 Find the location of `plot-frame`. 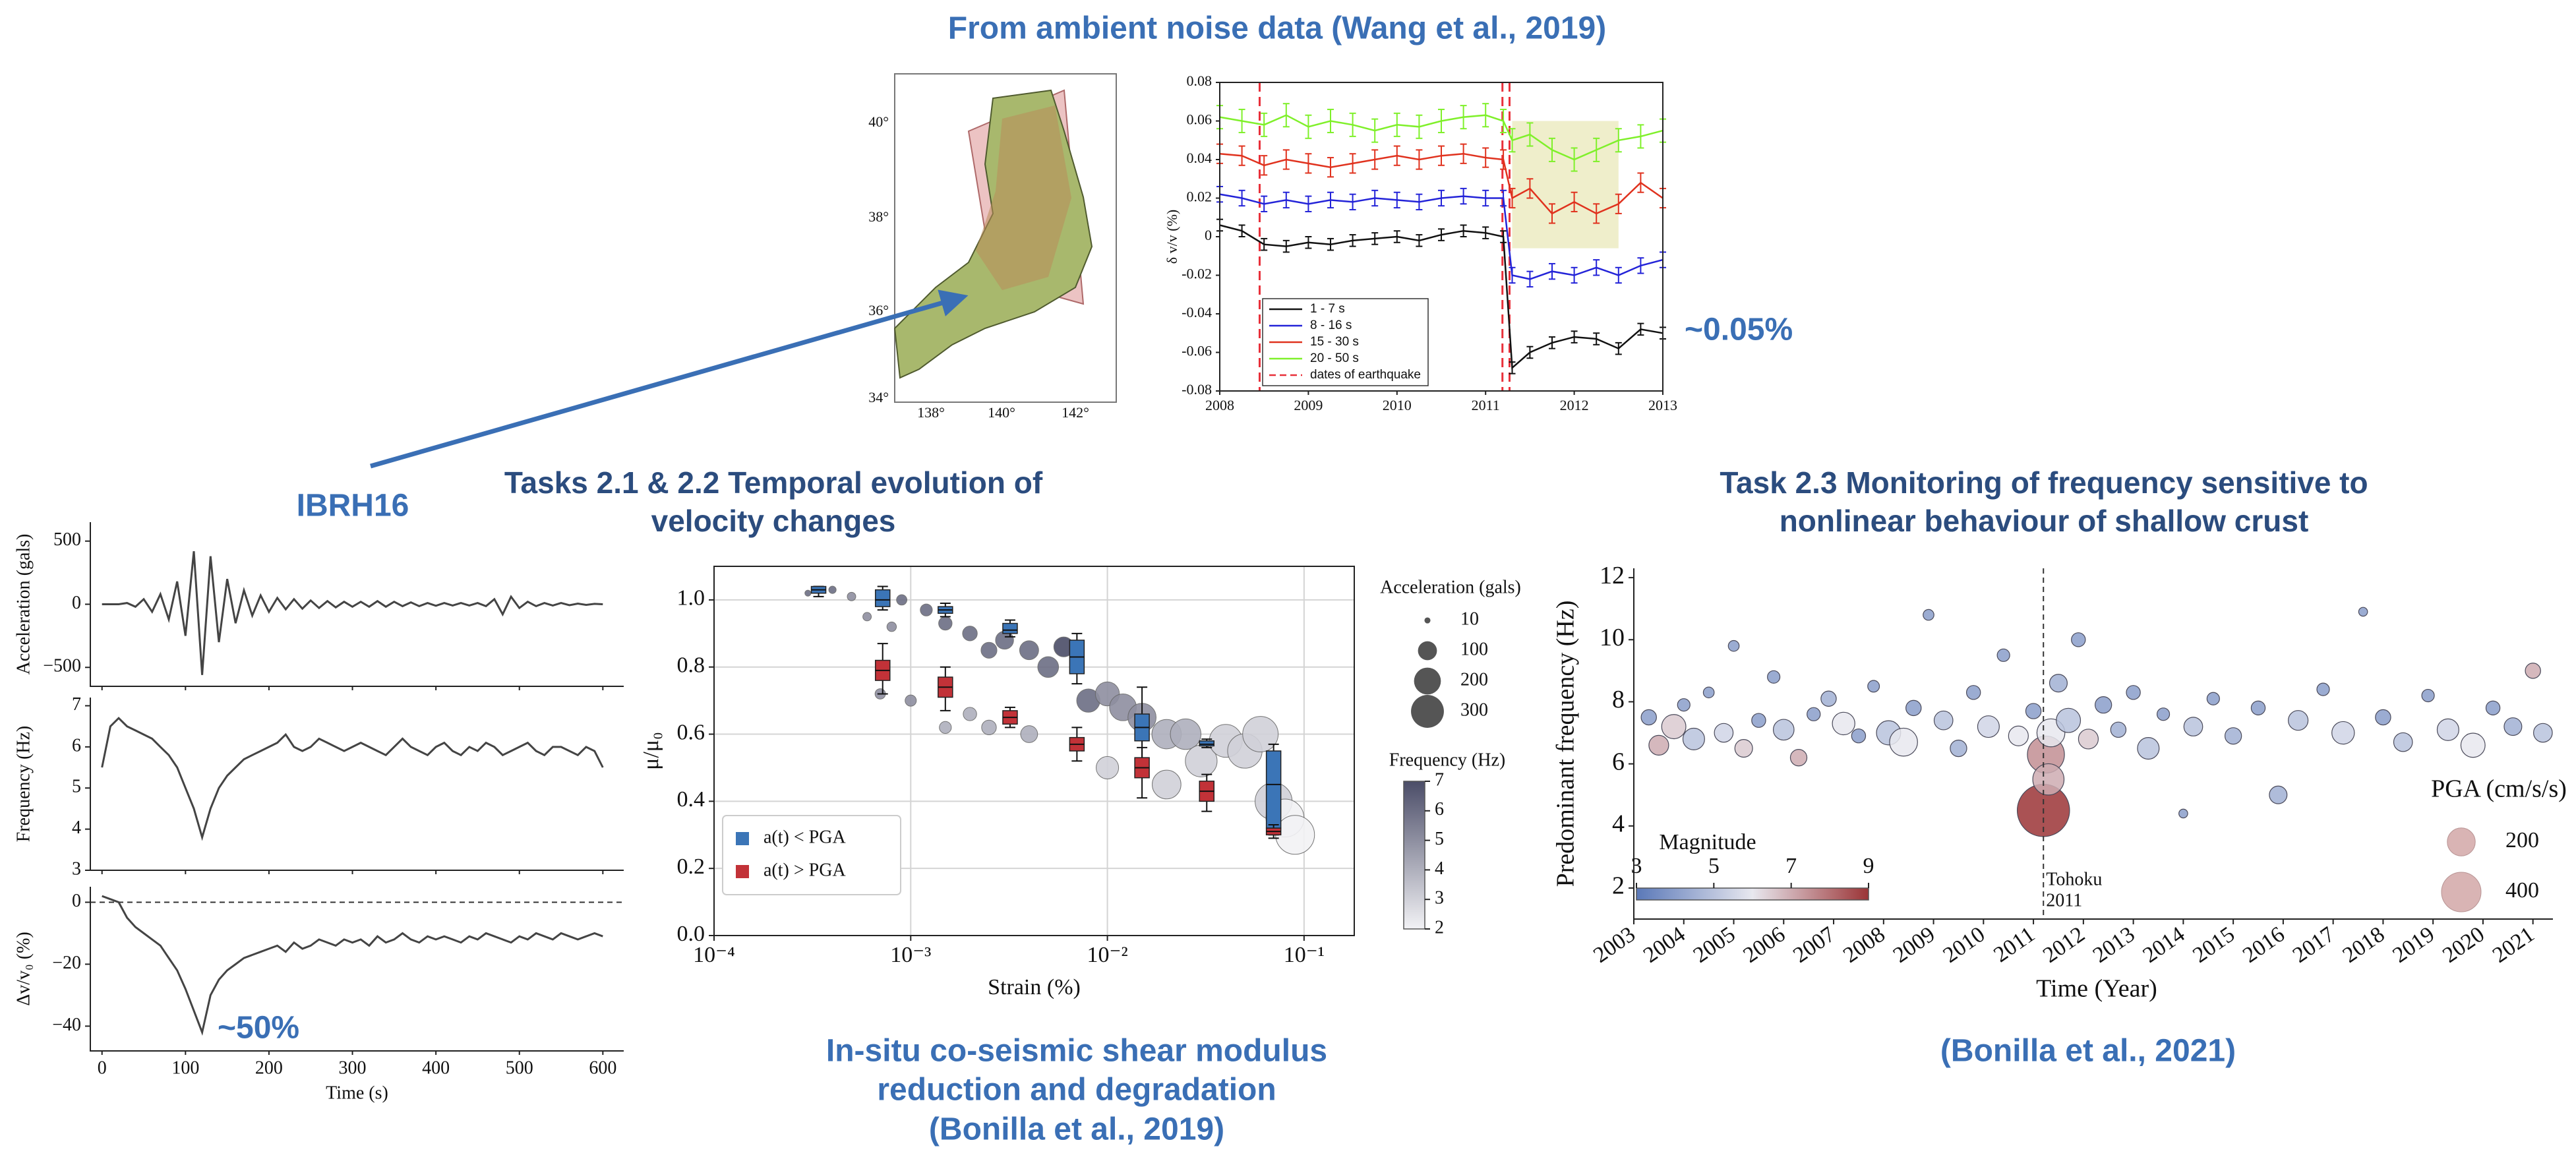

plot-frame is located at coordinates (1034, 751).